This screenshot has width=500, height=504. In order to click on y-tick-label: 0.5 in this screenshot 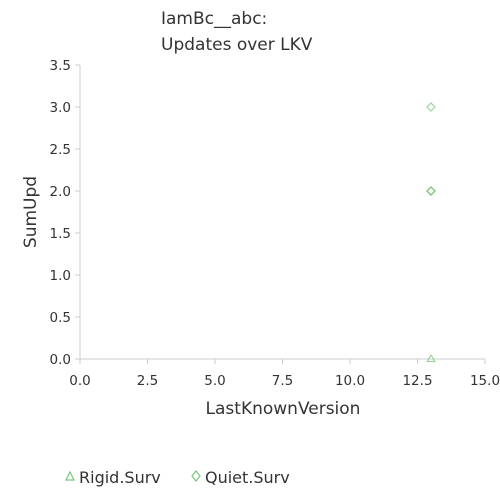, I will do `click(60, 318)`.